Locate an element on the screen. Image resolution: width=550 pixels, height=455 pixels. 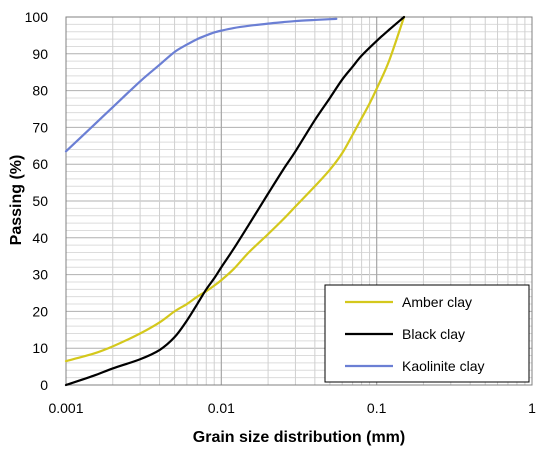
y-tick-label: 100 is located at coordinates (37, 17).